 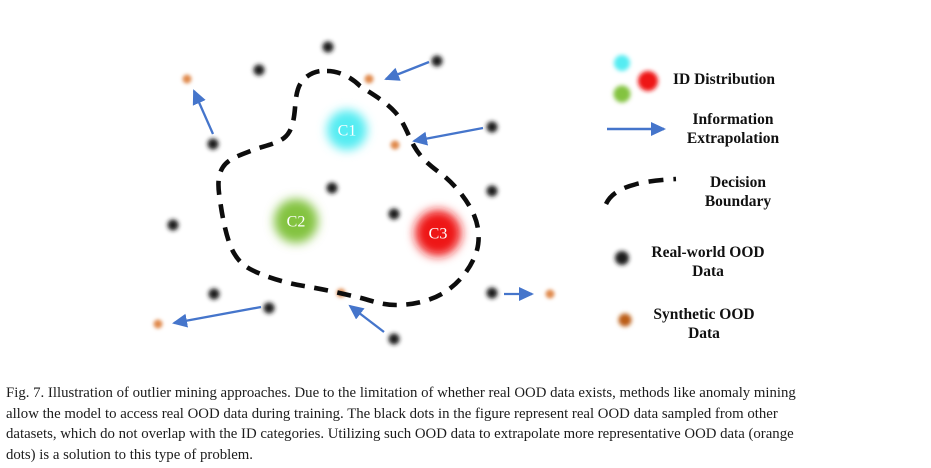 What do you see at coordinates (625, 320) in the screenshot?
I see `synthetic-ood-icon` at bounding box center [625, 320].